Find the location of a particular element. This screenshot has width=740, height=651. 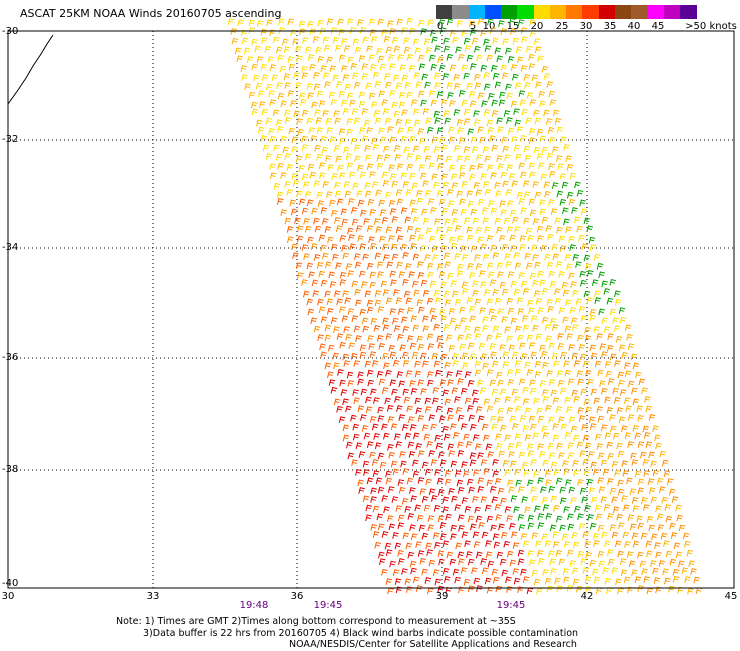

colorbar-label: >50 knots is located at coordinates (711, 26).